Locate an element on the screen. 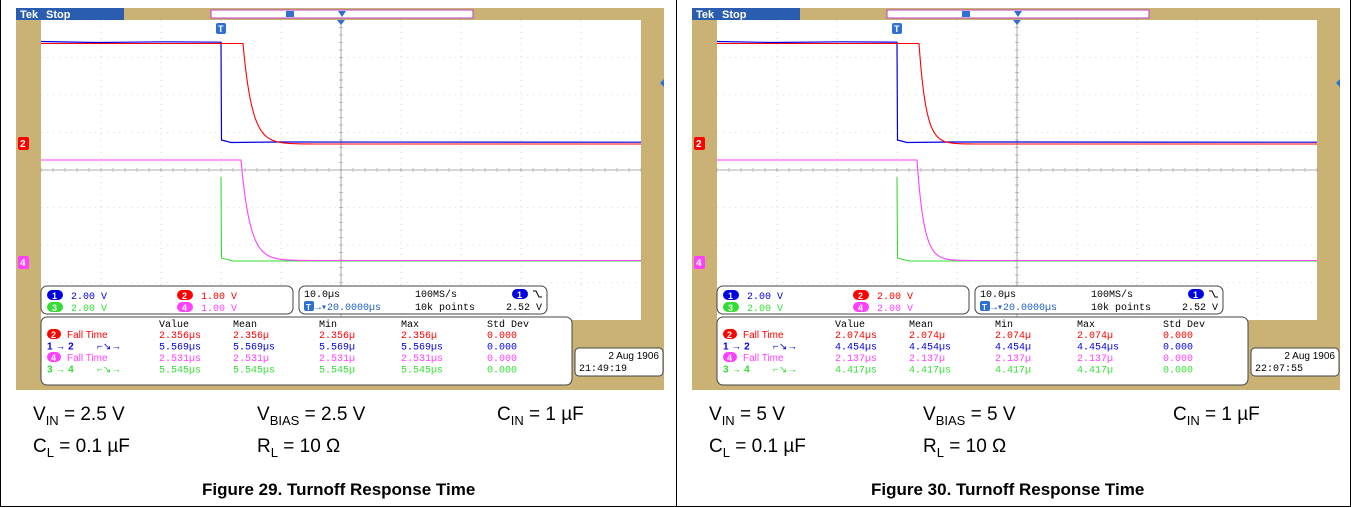 This screenshot has width=1351, height=508. measurement-mean: 5.569µs is located at coordinates (254, 348).